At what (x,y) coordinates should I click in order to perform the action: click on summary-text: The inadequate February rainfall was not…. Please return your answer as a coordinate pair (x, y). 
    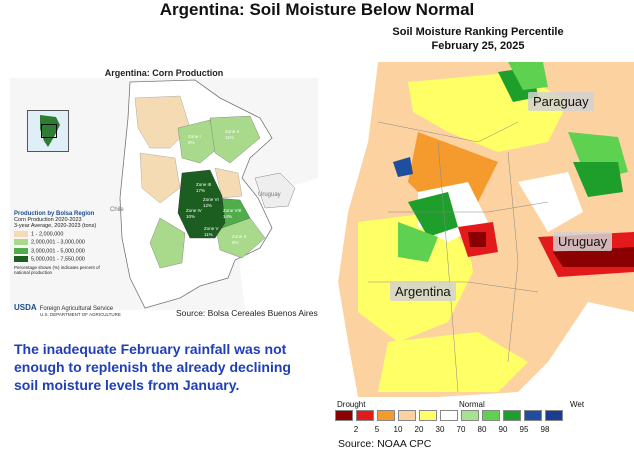
    Looking at the image, I should click on (152, 367).